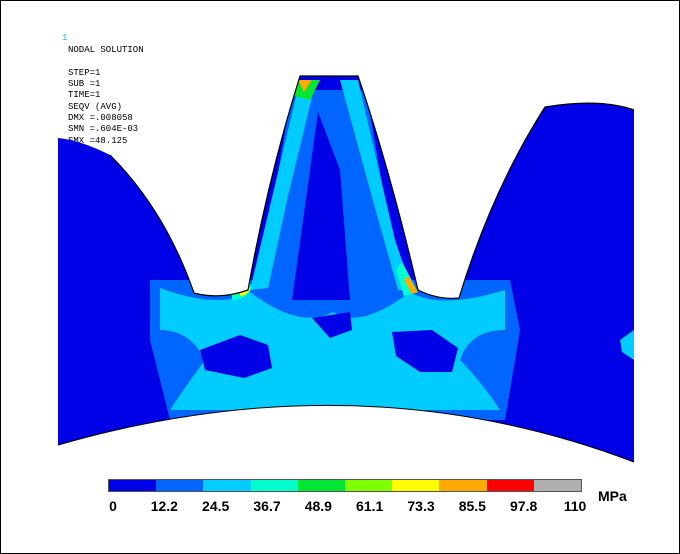  Describe the element at coordinates (283, 185) in the screenshot. I see `tooth-band-2-left` at that location.